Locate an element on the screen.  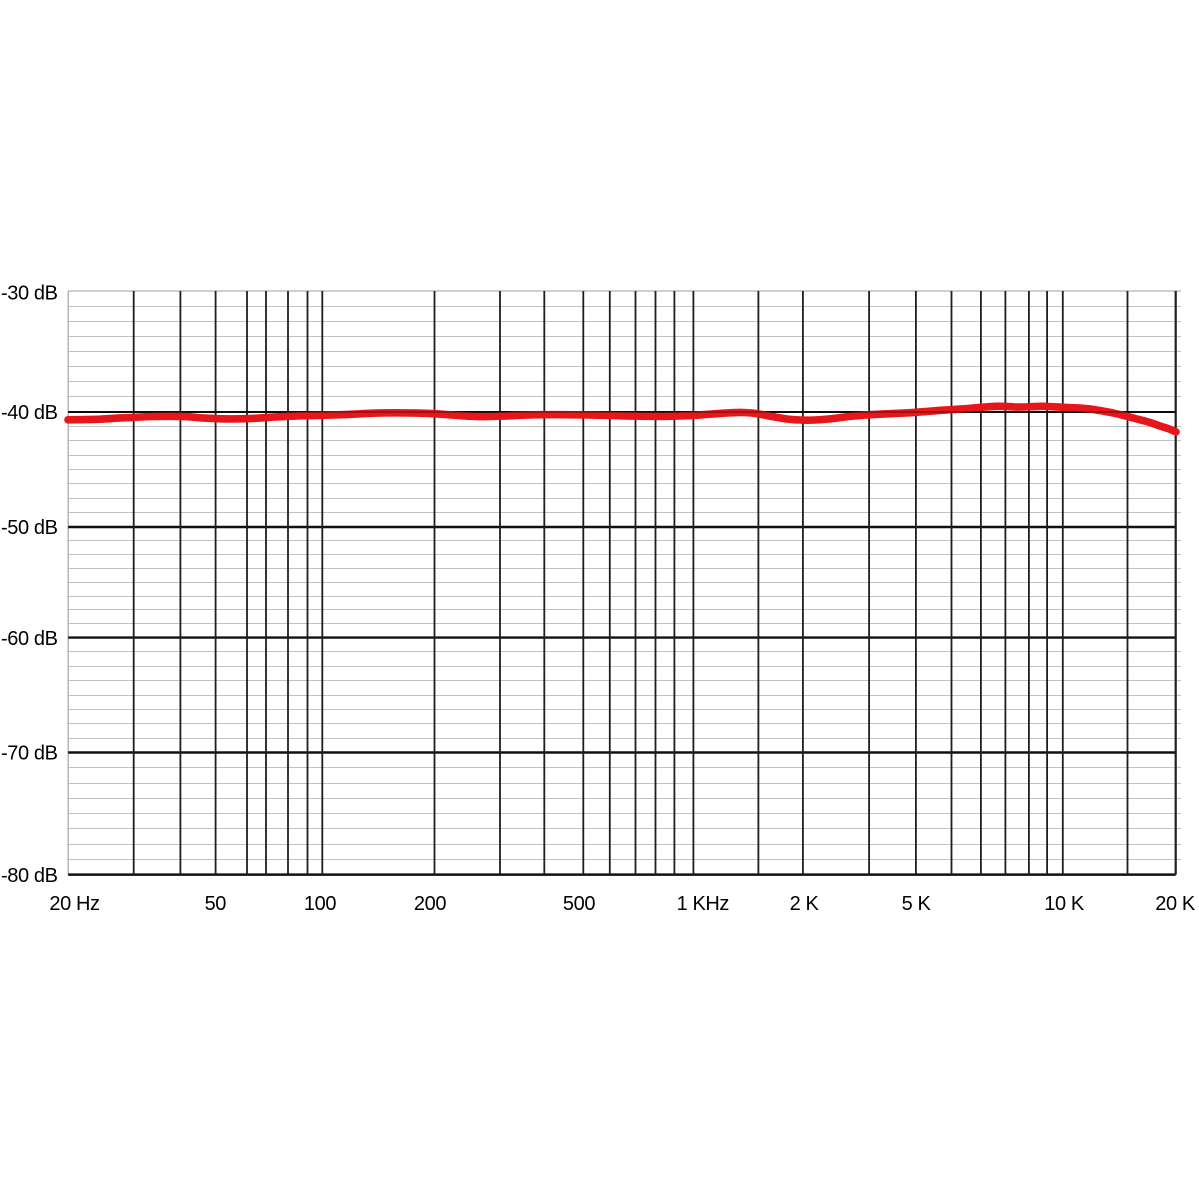
svg-text: 100 is located at coordinates (320, 904).